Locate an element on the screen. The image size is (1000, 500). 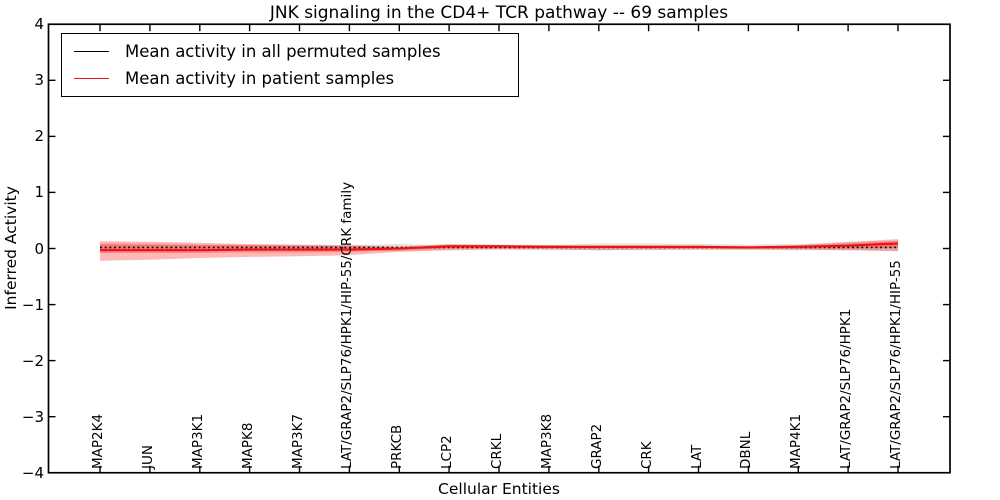
legend-entry-patient: Mean activity in patient samples is located at coordinates (290, 78).